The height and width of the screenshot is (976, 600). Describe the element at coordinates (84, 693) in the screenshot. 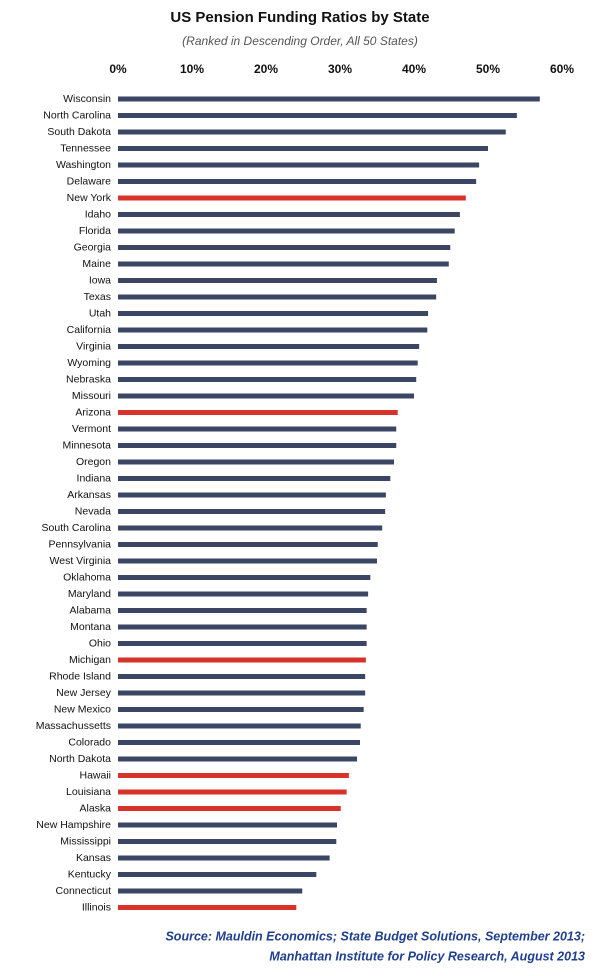

I see `y-tick-label: New Jersey` at that location.